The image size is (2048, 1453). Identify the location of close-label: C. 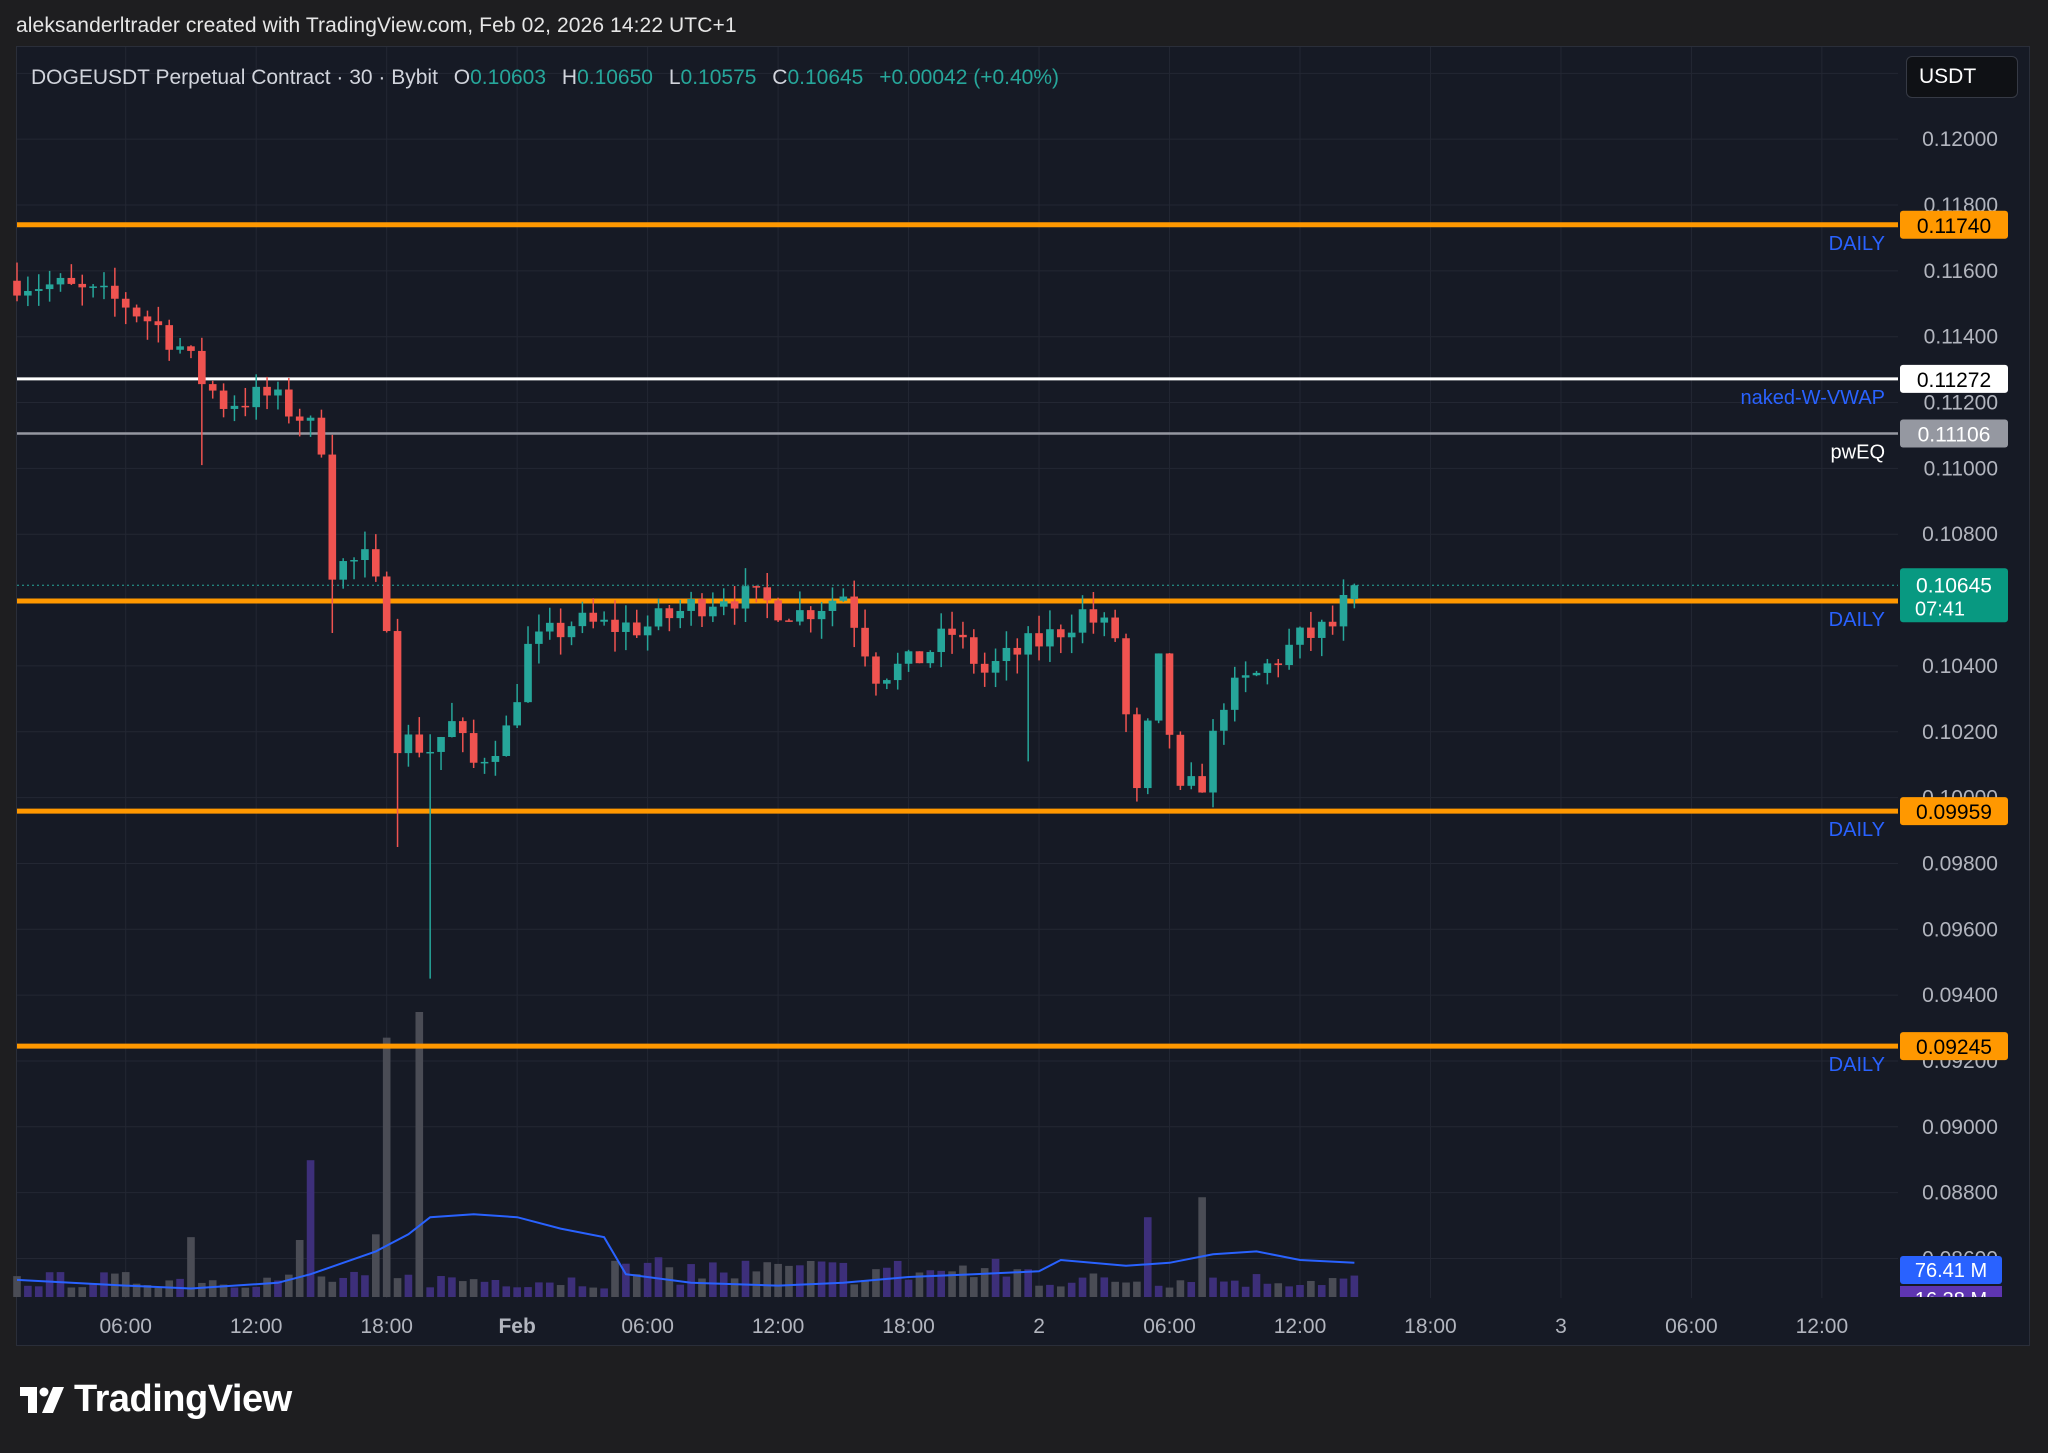
(780, 77).